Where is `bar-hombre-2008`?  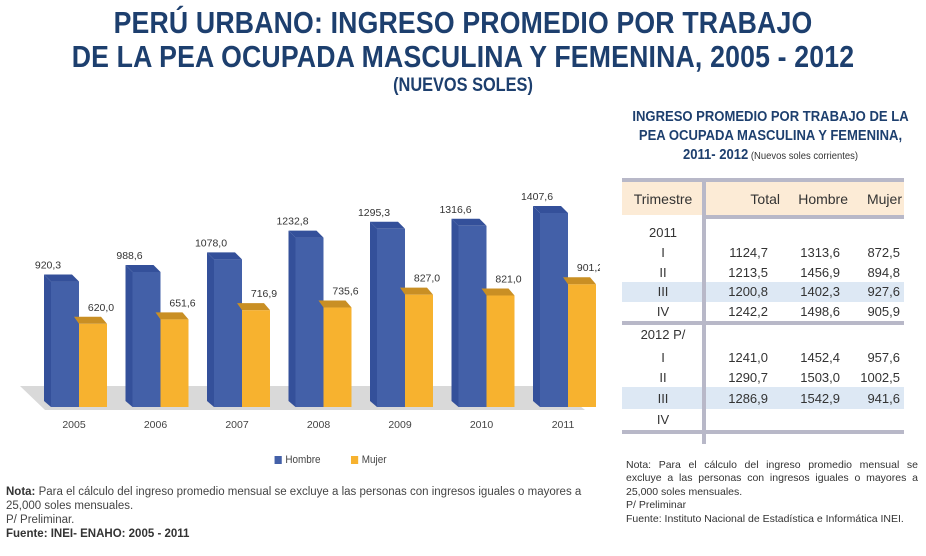
bar-hombre-2008 is located at coordinates (309, 322).